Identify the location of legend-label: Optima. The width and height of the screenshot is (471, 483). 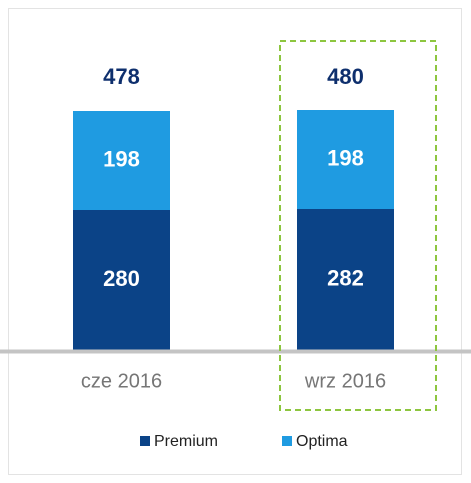
(322, 441).